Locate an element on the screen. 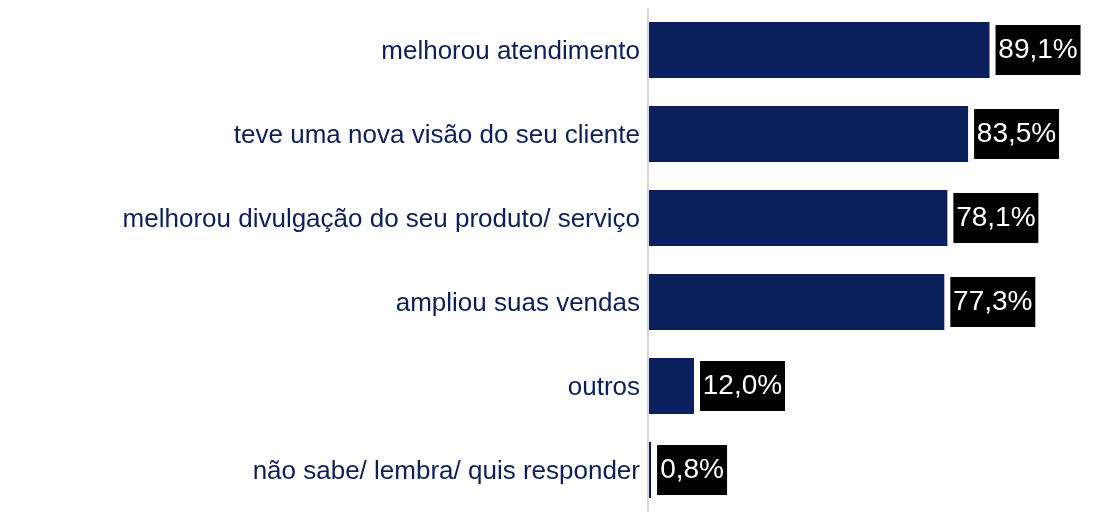  y-tick-label: melhorou divulgação do seu produto/ serviço is located at coordinates (381, 218).